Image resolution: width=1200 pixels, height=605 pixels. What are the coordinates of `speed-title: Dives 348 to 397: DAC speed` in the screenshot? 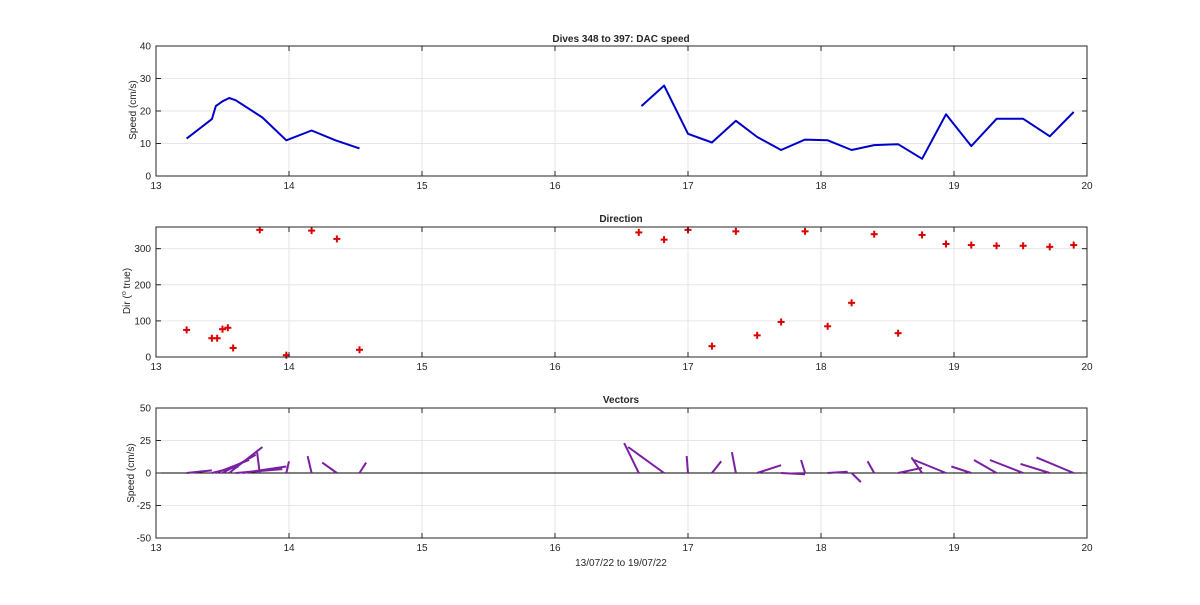 It's located at (620, 39).